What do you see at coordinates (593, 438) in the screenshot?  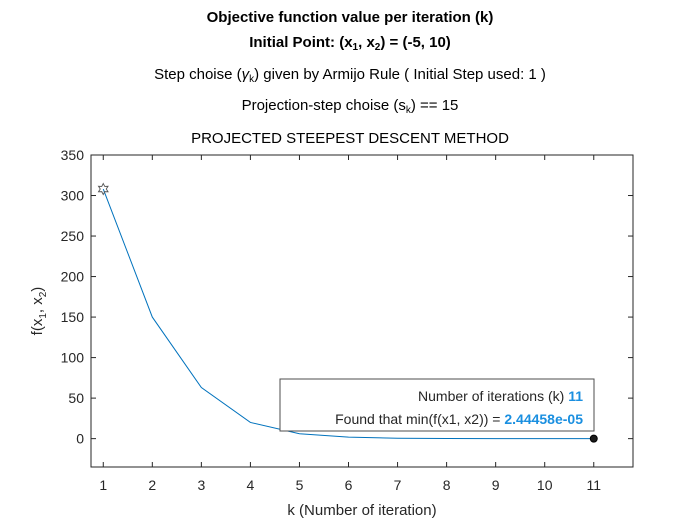 I see `end-marker` at bounding box center [593, 438].